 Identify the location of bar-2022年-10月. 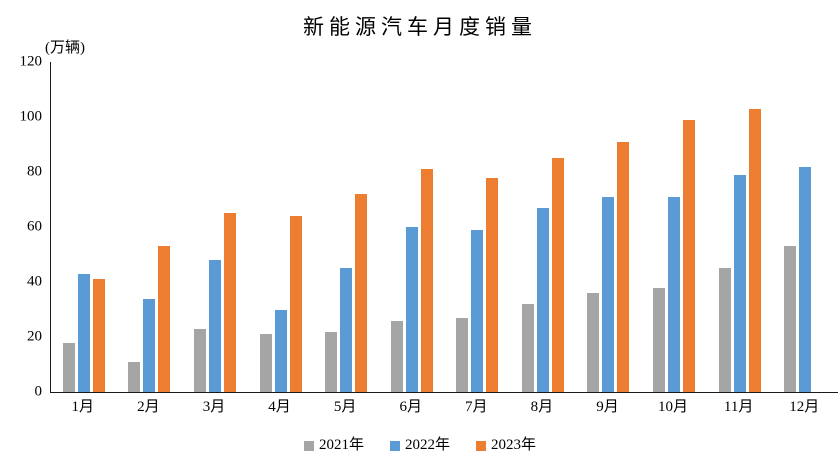
(674, 294).